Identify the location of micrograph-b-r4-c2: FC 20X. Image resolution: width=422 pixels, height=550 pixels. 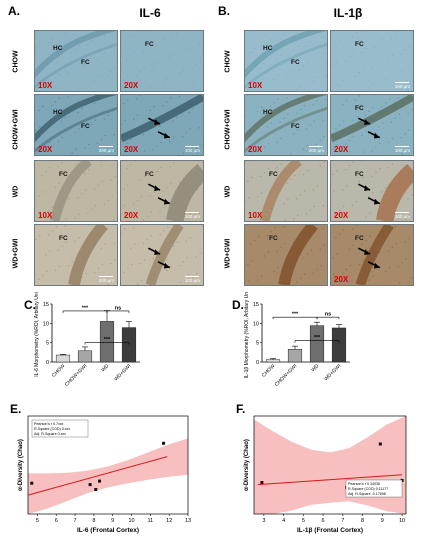
(372, 255).